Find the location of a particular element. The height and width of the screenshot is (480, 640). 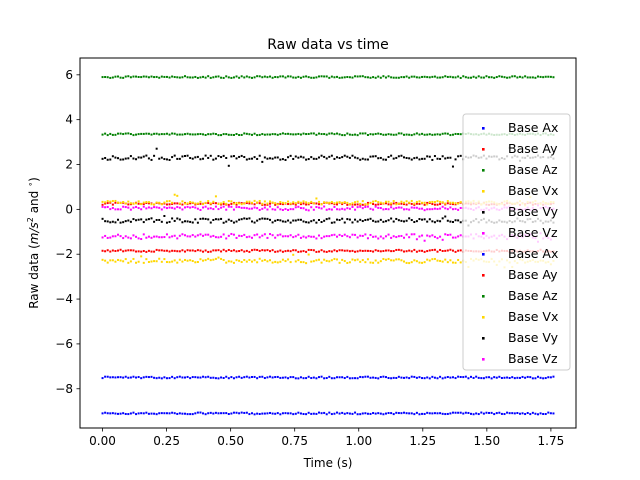

series-1-point is located at coordinates (249, 203).